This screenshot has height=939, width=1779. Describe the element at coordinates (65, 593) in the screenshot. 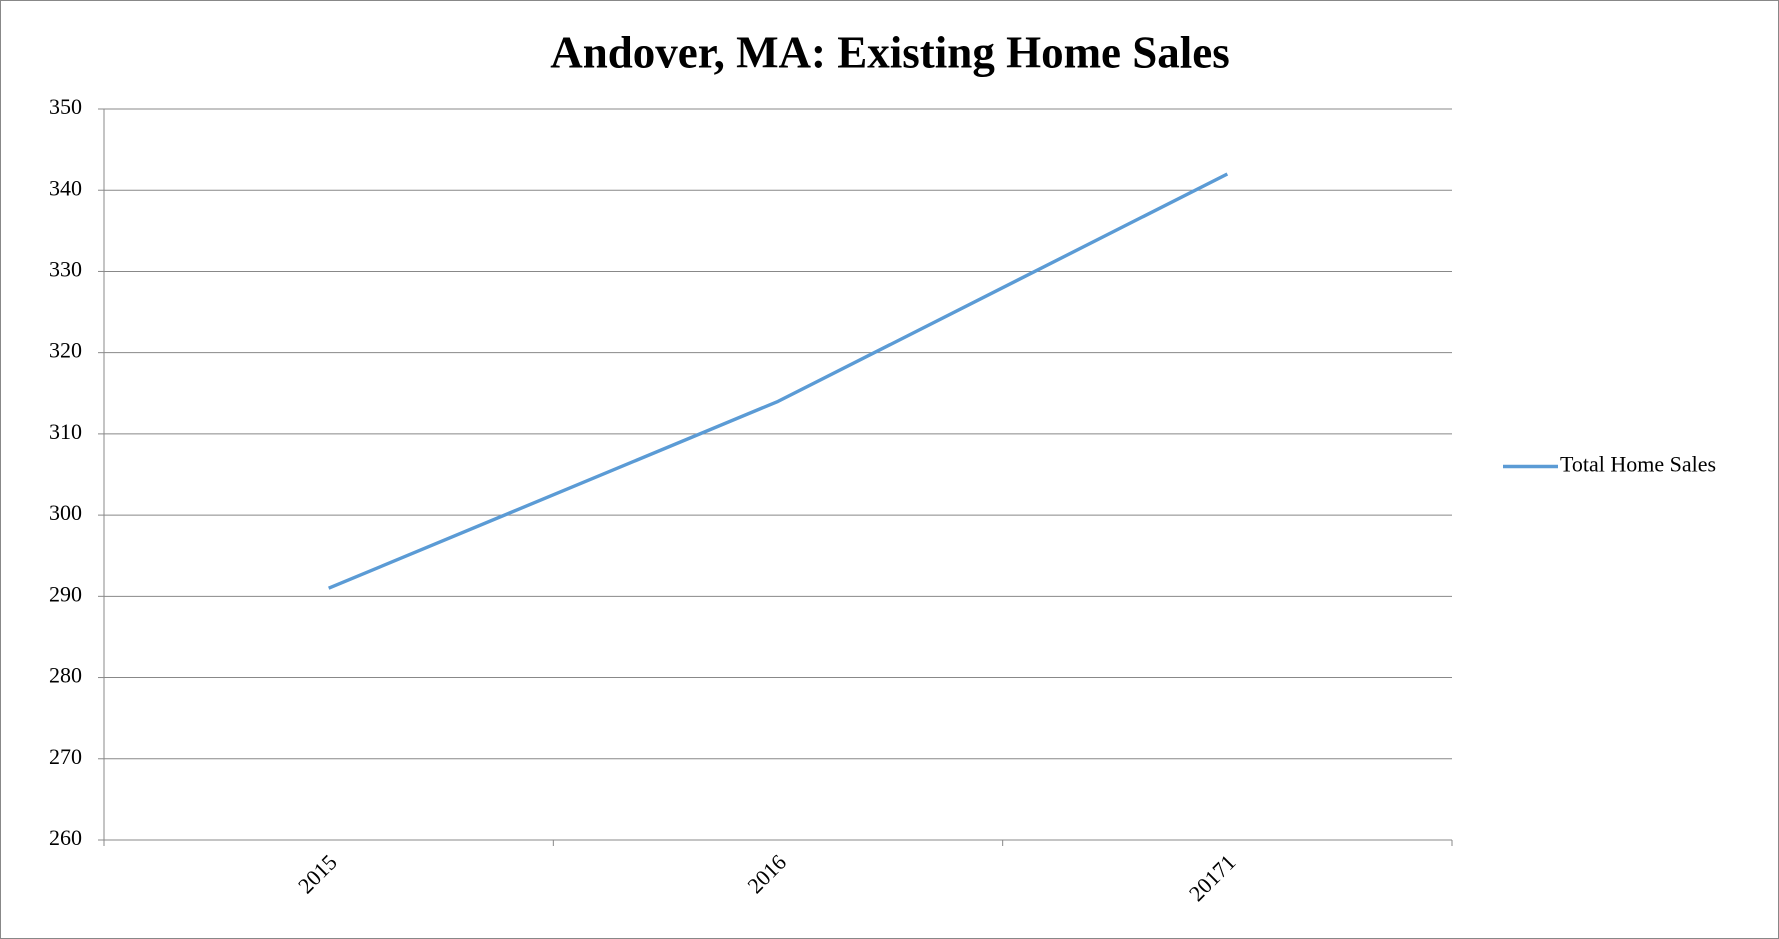

I see `y-tick-label: 290` at that location.